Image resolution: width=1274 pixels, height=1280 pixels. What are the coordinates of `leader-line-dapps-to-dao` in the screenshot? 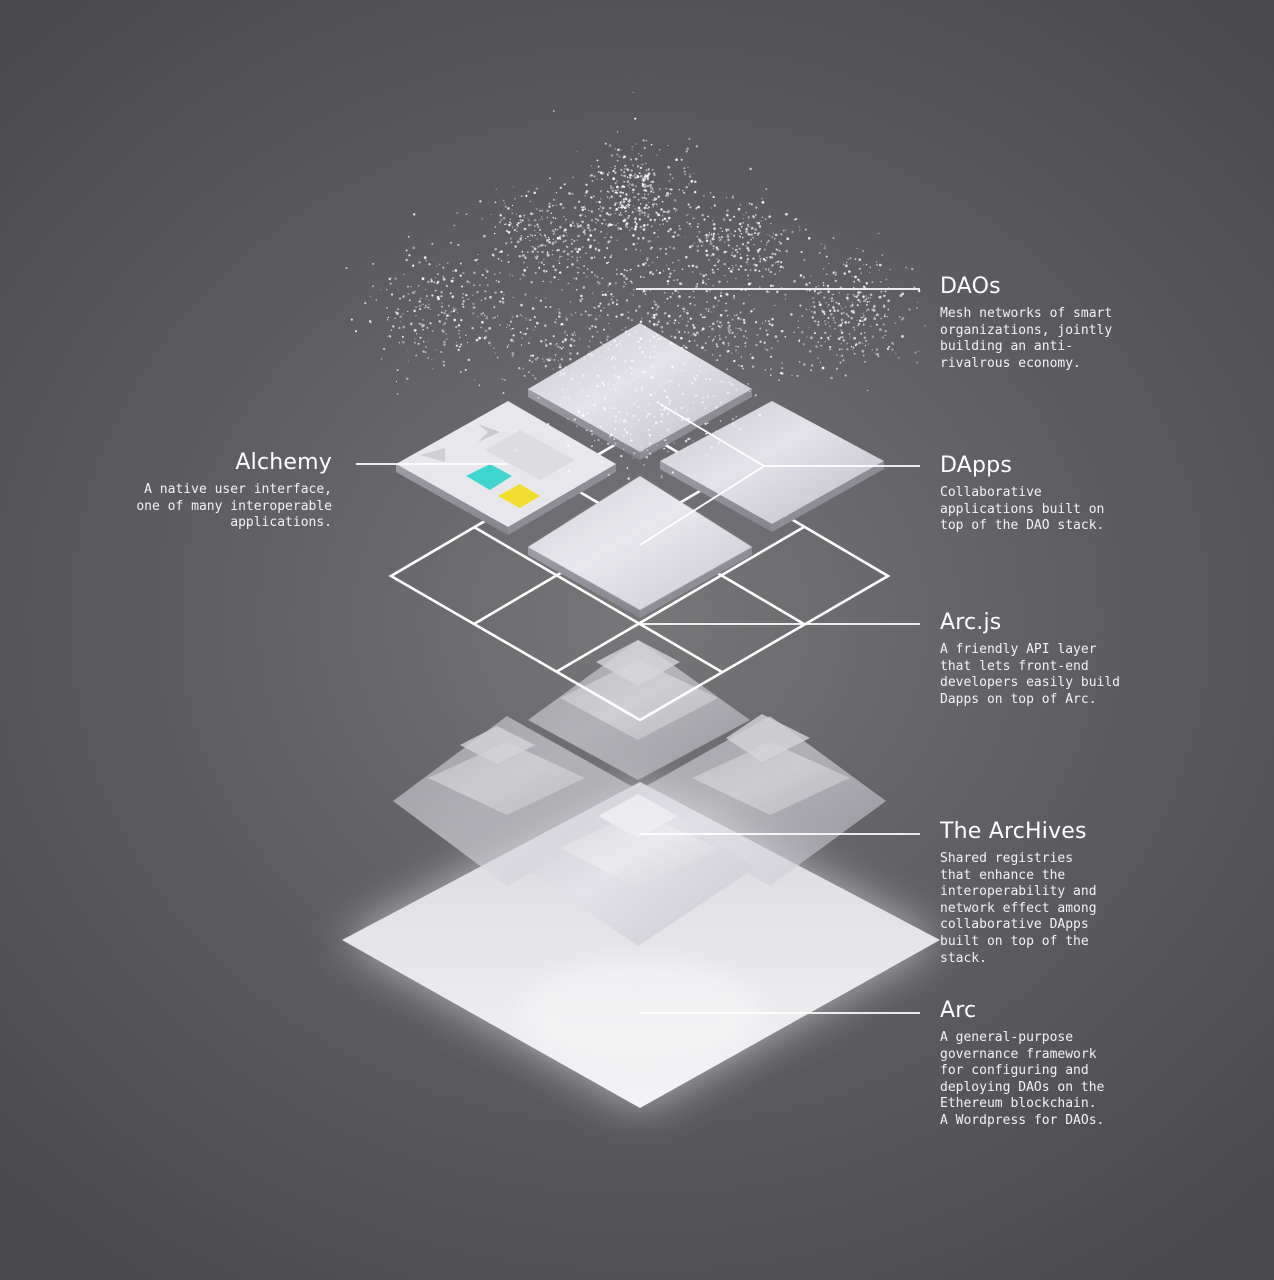 It's located at (712, 435).